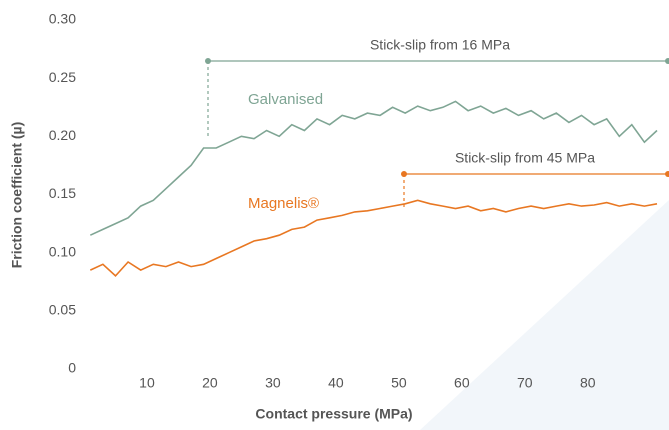 The image size is (669, 430). What do you see at coordinates (336, 383) in the screenshot?
I see `x-tick-label: 40` at bounding box center [336, 383].